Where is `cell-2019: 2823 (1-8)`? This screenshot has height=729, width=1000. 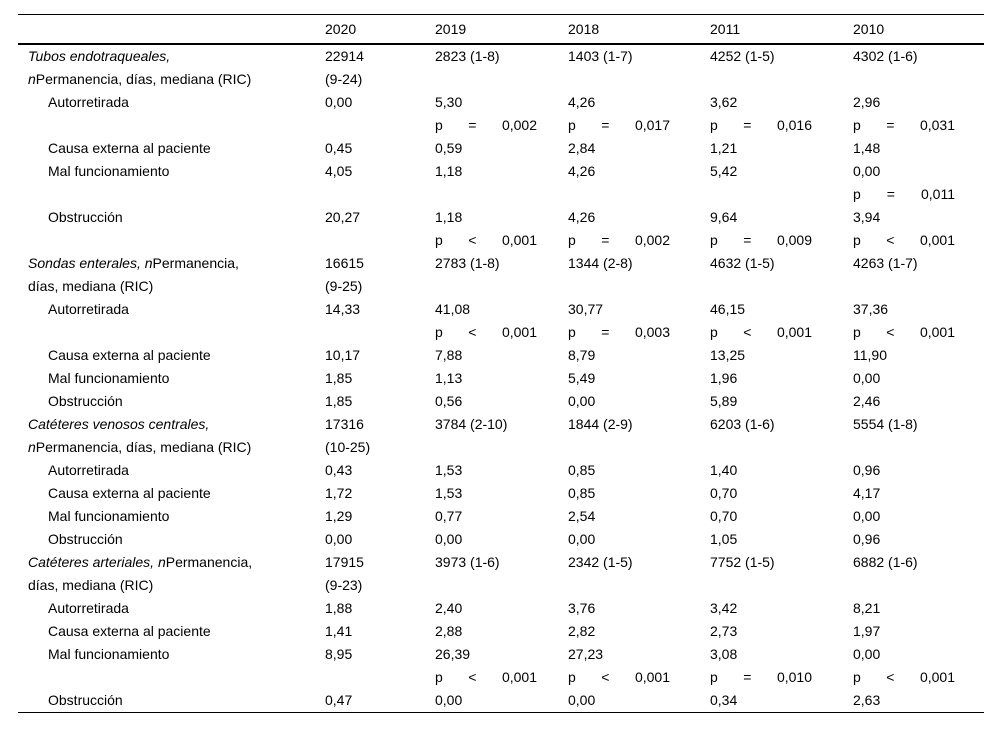 cell-2019: 2823 (1-8) is located at coordinates (467, 56).